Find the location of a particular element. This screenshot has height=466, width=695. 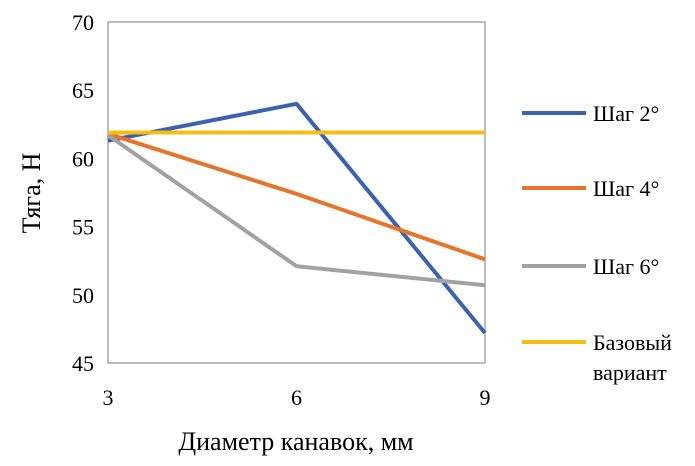

y-tick-labels: 45 50 55 60 65 70 is located at coordinates (83, 193).